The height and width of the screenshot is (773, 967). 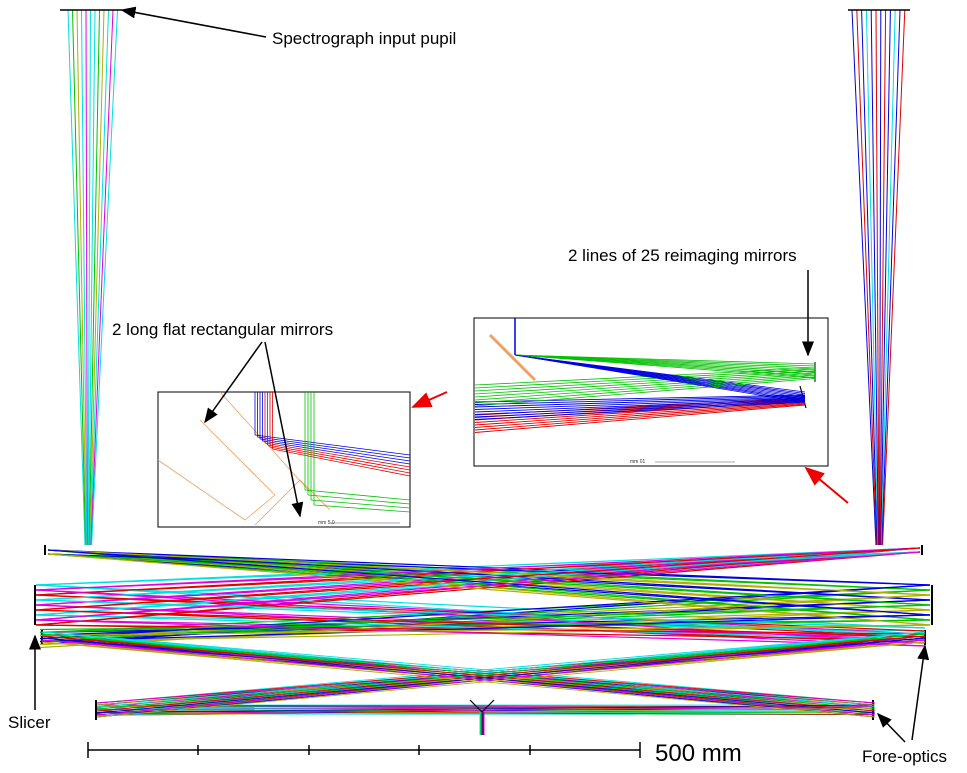 What do you see at coordinates (364, 38) in the screenshot?
I see `label: Spectrograph input pupil` at bounding box center [364, 38].